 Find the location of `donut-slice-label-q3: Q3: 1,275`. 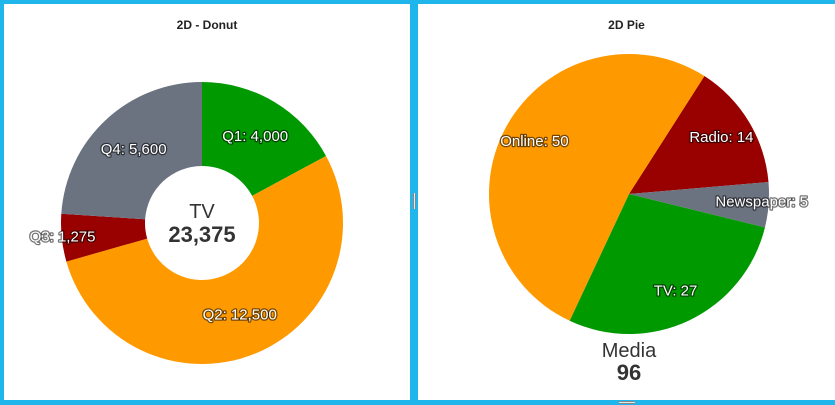

donut-slice-label-q3: Q3: 1,275 is located at coordinates (63, 237).